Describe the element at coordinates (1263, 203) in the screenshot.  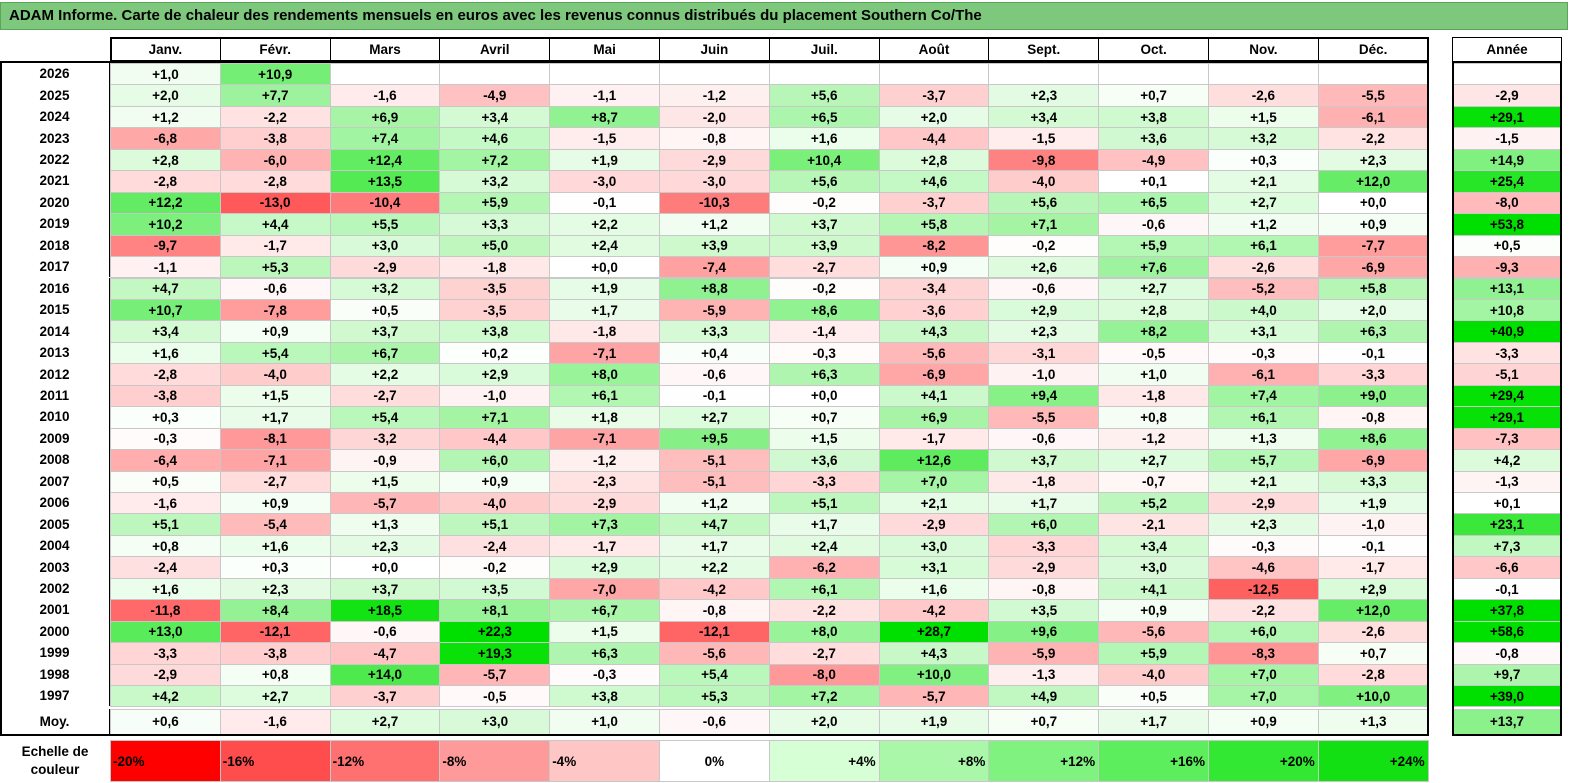
I see `heatmap-cell: +2,7` at that location.